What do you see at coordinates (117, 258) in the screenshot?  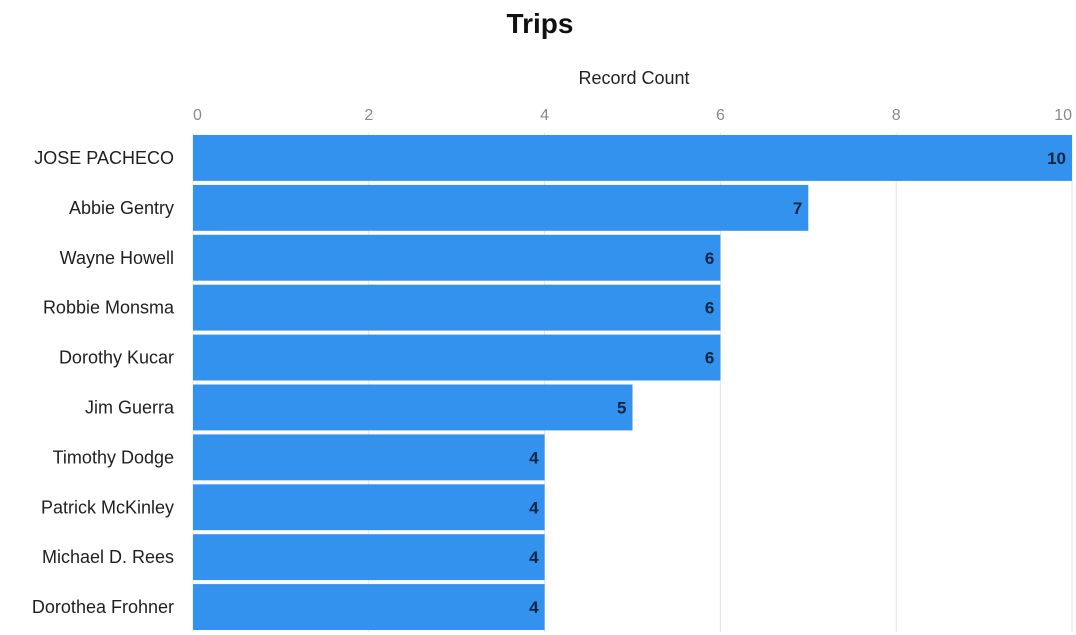 I see `category-label-2: Wayne Howell` at bounding box center [117, 258].